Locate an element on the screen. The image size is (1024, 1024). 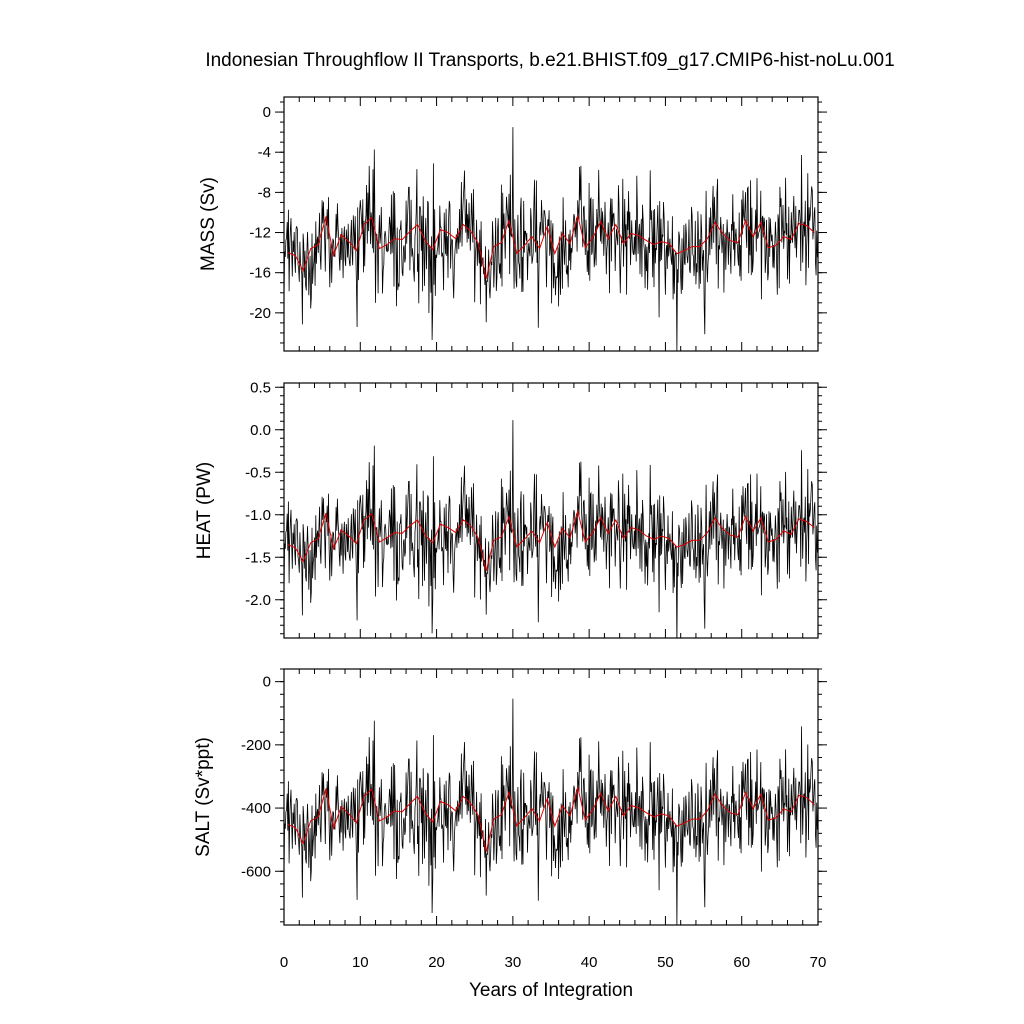
y-tick-label: -0.5 is located at coordinates (258, 472).